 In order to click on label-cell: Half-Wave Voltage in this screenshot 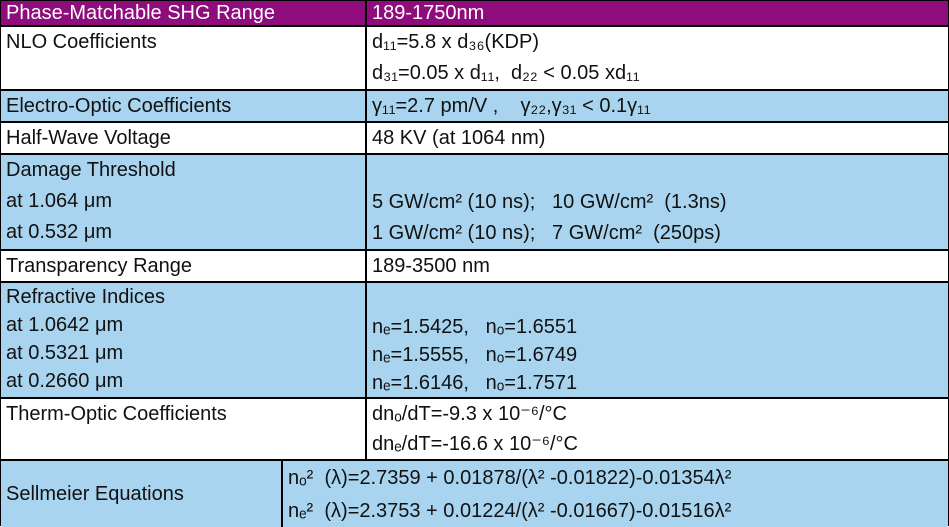, I will do `click(184, 138)`.